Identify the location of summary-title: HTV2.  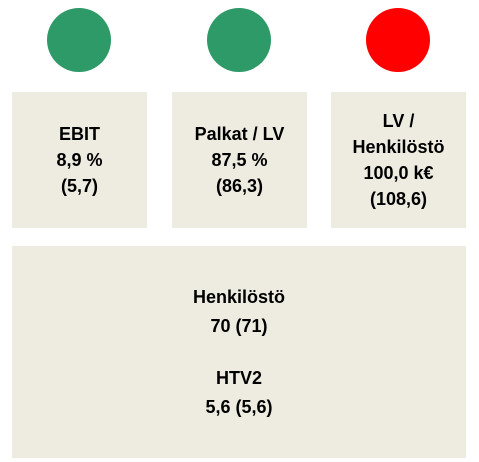
(238, 377).